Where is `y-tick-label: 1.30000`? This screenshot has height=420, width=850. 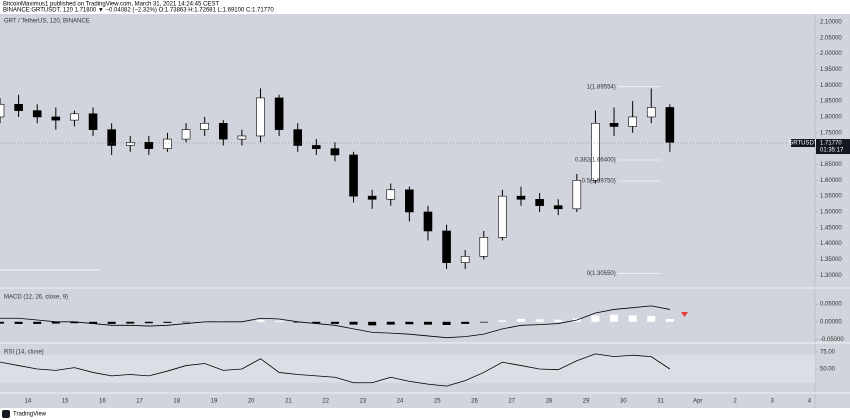 y-tick-label: 1.30000 is located at coordinates (831, 276).